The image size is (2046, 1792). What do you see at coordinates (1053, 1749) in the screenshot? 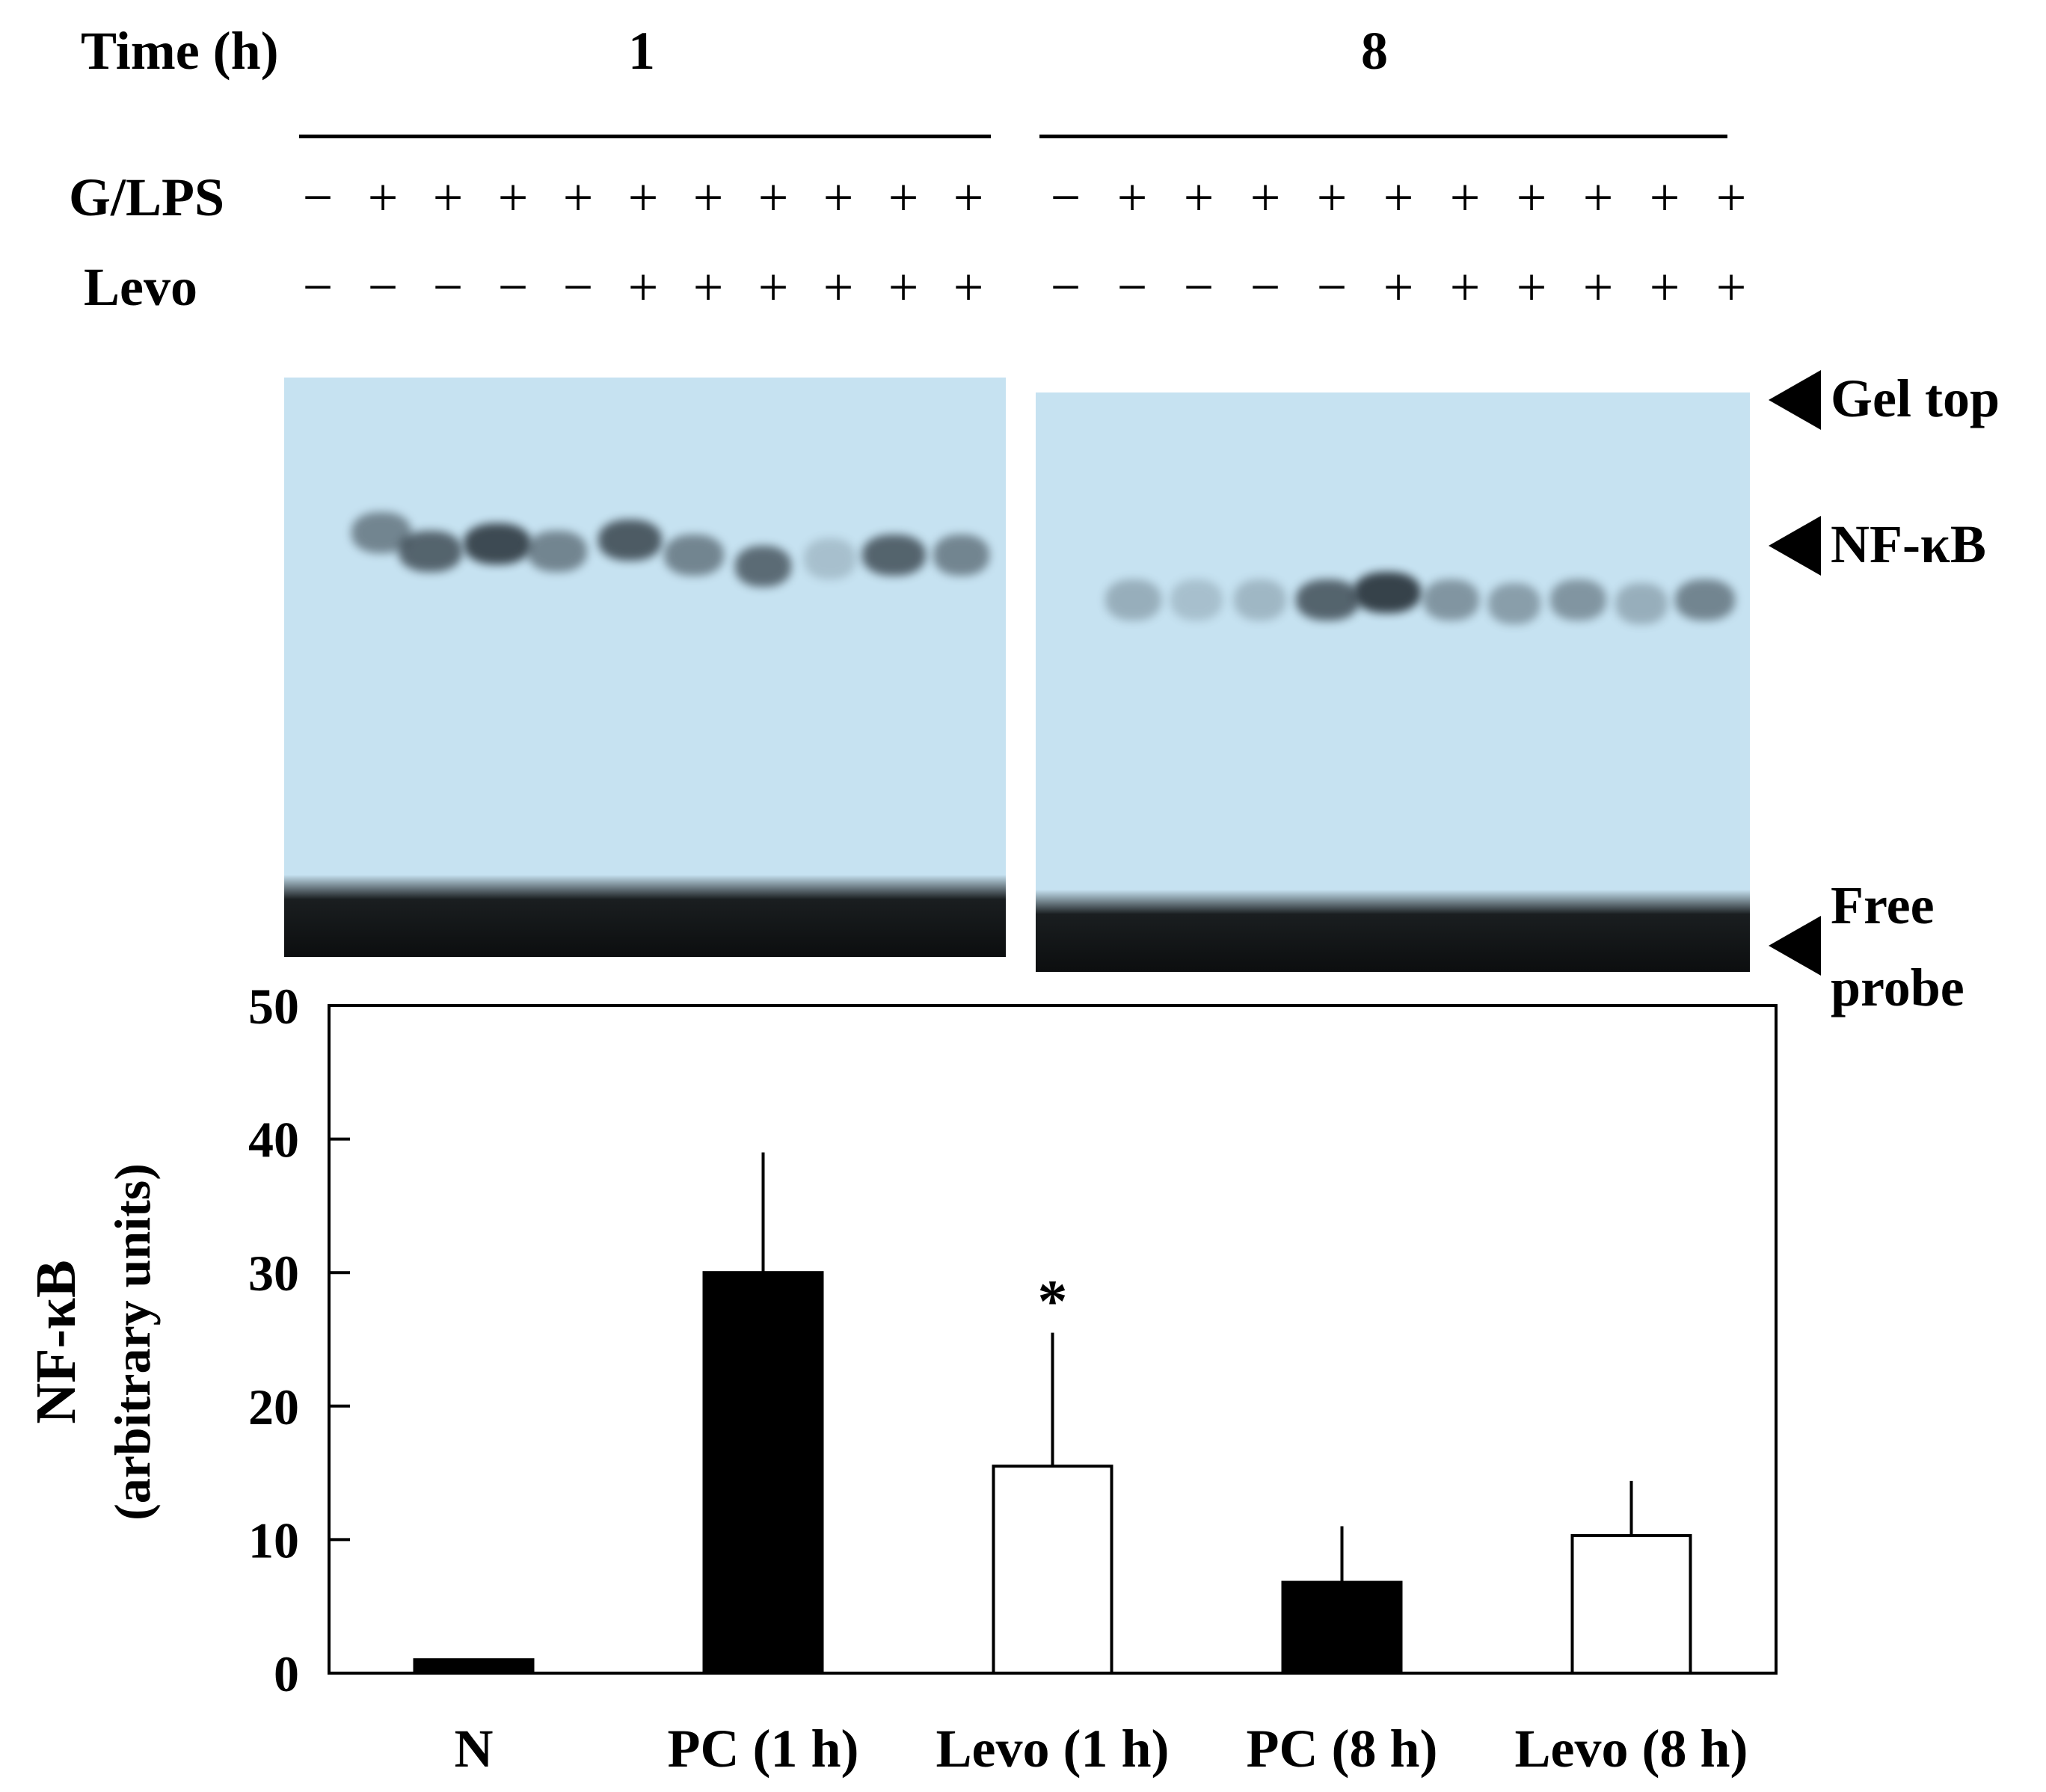
I see `x-tick-label: Levo (1 h)` at bounding box center [1053, 1749].